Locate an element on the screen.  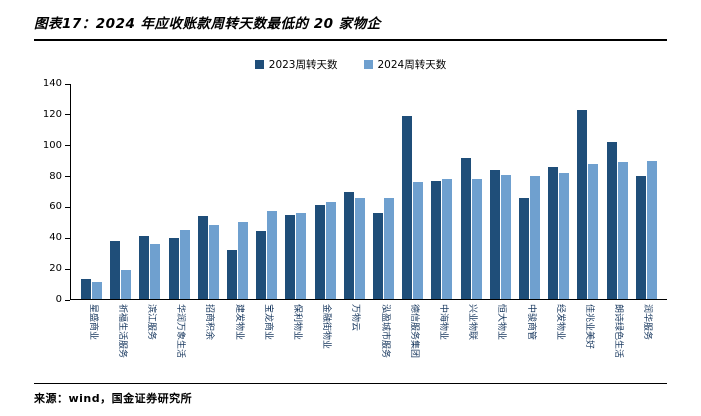
y-tick-label: 40 is located at coordinates (55, 238).